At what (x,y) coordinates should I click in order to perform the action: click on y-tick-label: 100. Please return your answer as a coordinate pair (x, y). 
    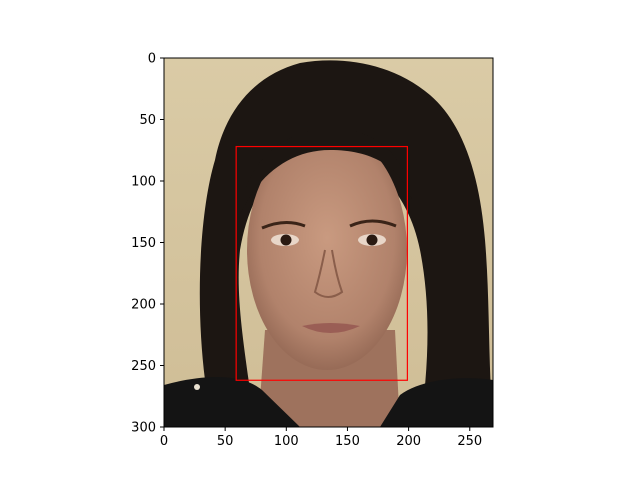
    Looking at the image, I should click on (143, 182).